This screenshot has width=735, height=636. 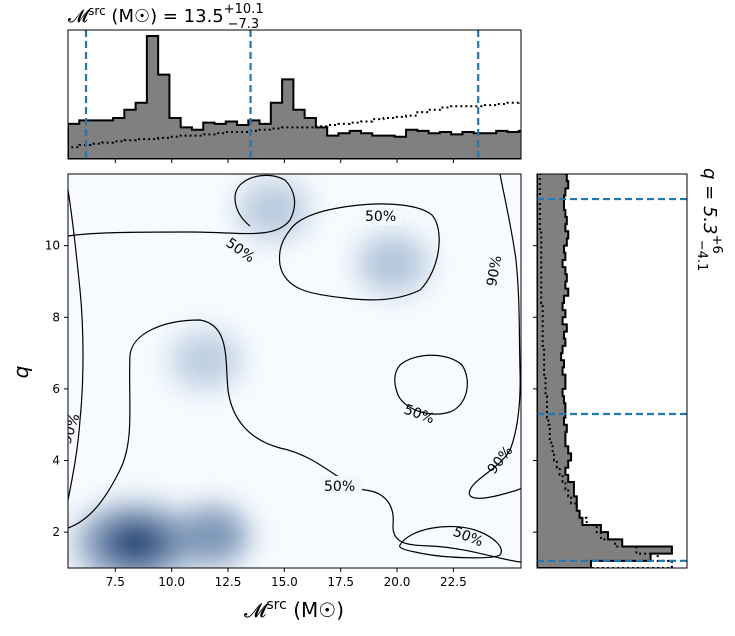 What do you see at coordinates (56, 461) in the screenshot?
I see `y-tick-label: 4` at bounding box center [56, 461].